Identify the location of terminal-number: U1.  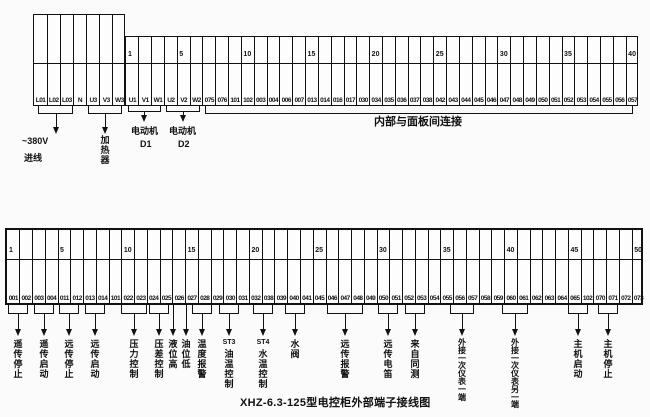
(132, 100).